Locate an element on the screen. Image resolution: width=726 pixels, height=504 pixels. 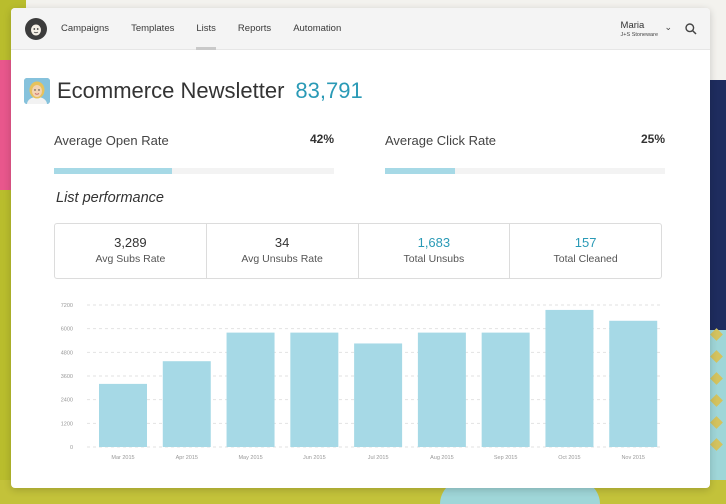
x-tick-label: May 2015 is located at coordinates (250, 458).